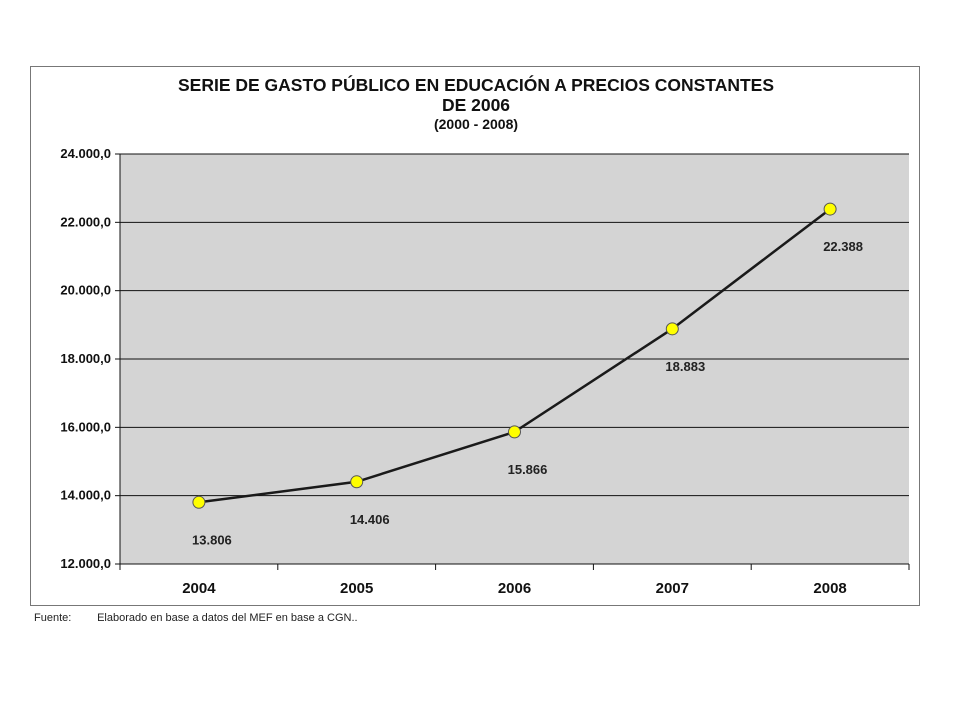 This screenshot has width=960, height=720. What do you see at coordinates (370, 519) in the screenshot?
I see `data-label: 14.406` at bounding box center [370, 519].